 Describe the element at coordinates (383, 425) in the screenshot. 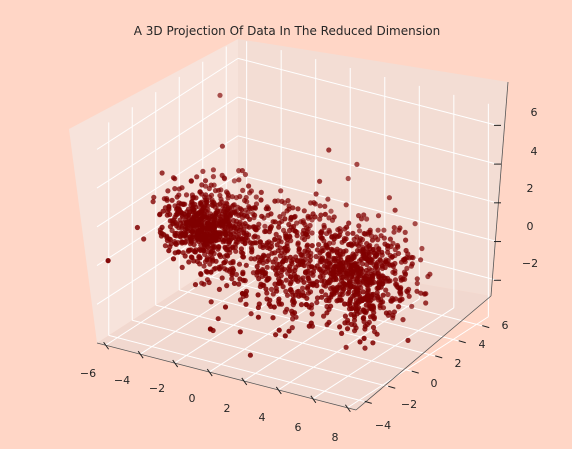

I see `y-tick-label: −4` at that location.